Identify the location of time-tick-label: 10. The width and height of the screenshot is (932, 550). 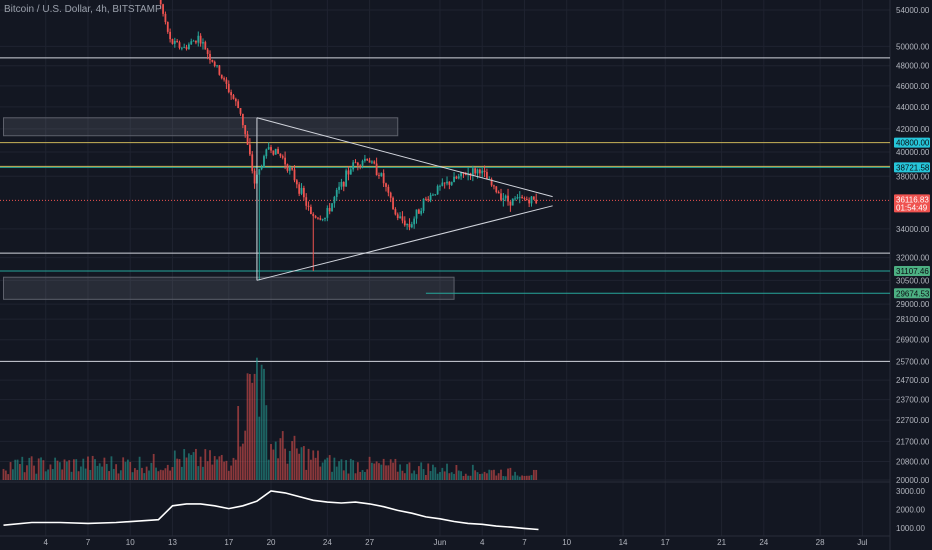
(130, 542).